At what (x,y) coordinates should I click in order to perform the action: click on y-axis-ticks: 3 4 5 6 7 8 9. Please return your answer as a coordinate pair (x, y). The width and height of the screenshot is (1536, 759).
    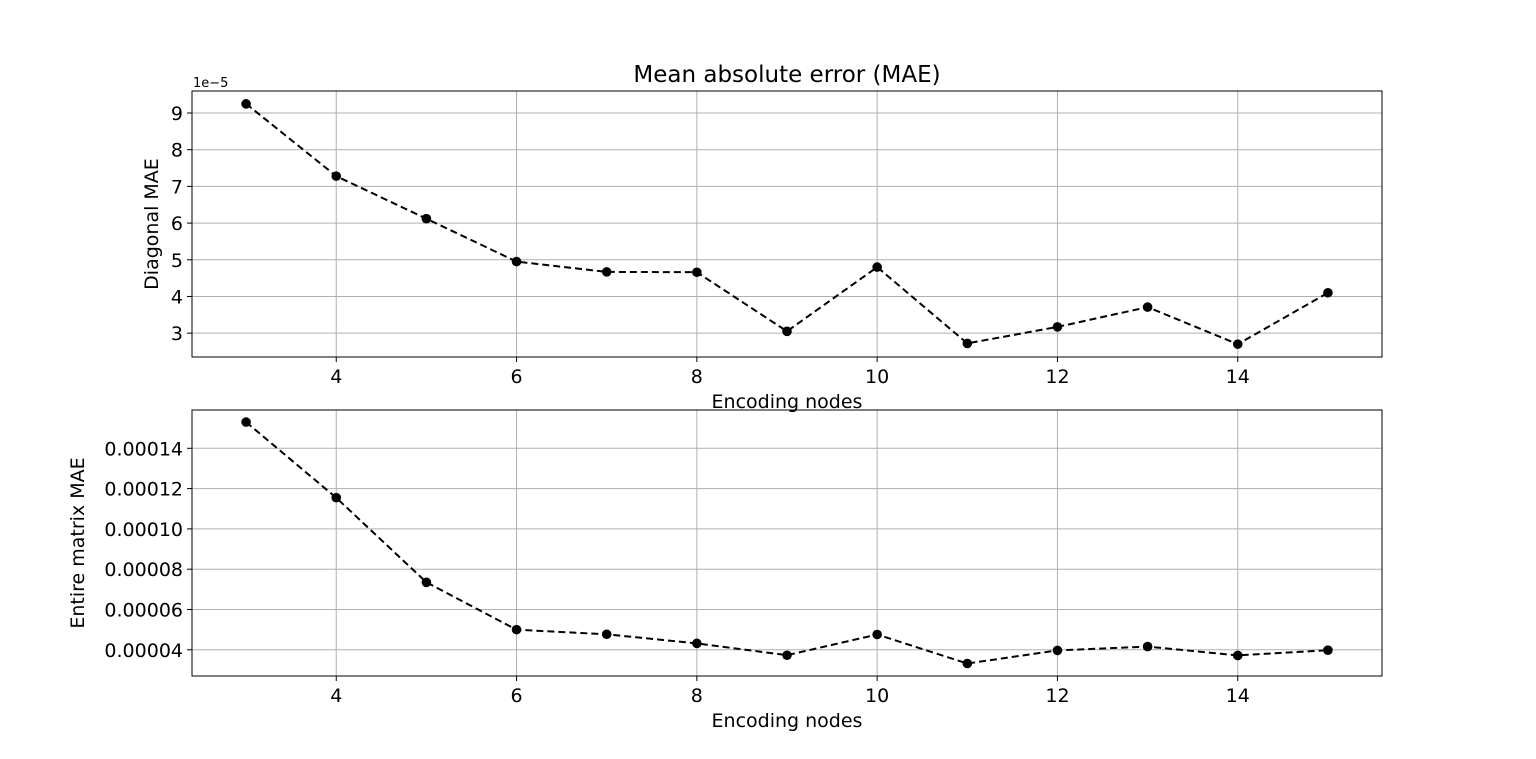
    Looking at the image, I should click on (181, 224).